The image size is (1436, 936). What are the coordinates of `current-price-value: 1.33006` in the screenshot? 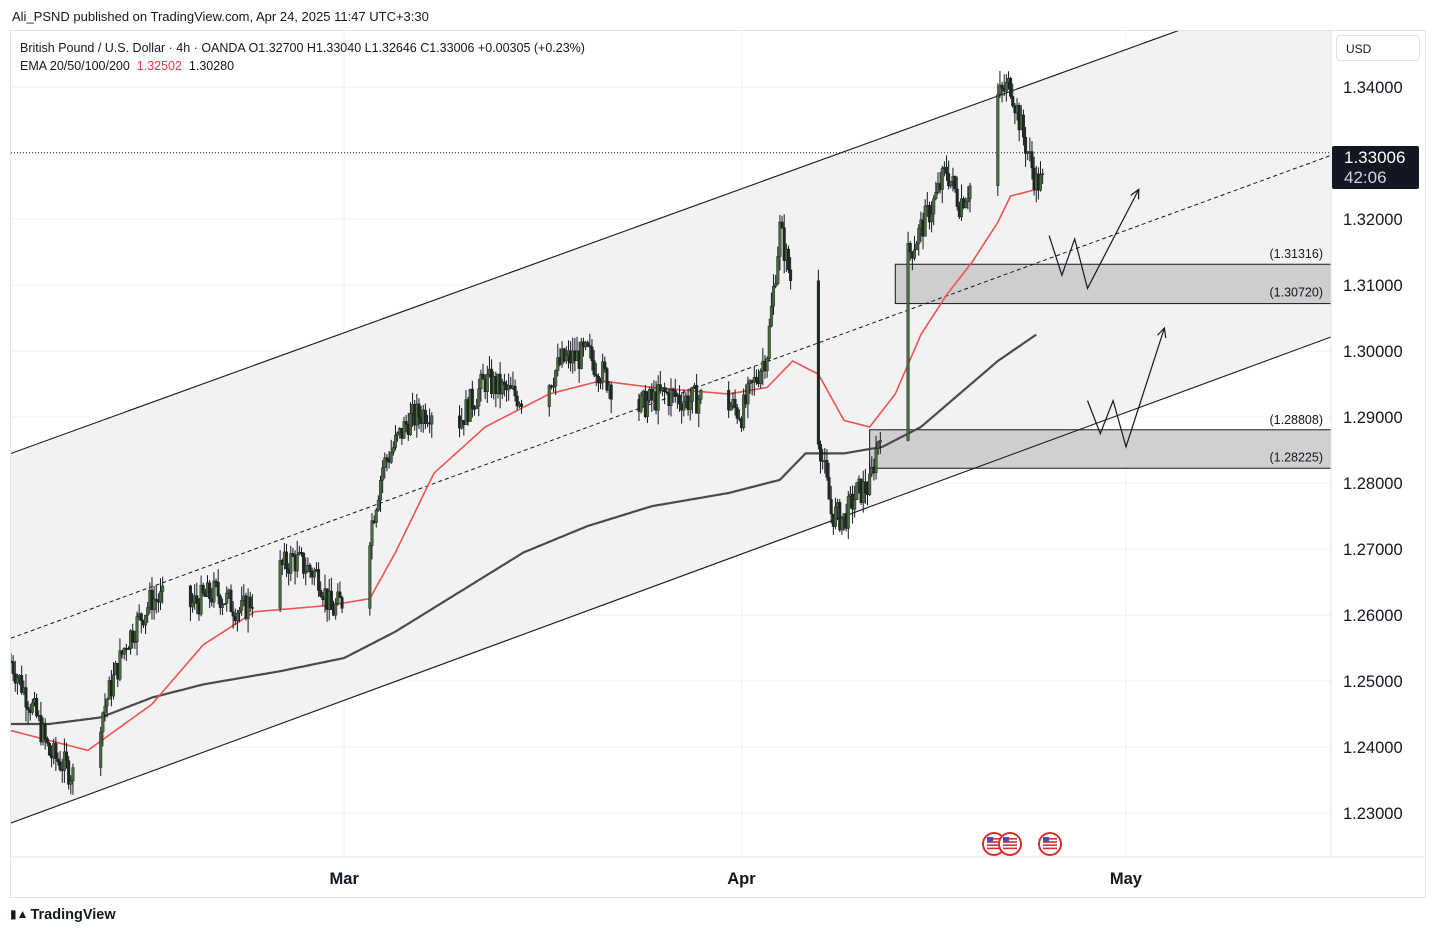 It's located at (1375, 157).